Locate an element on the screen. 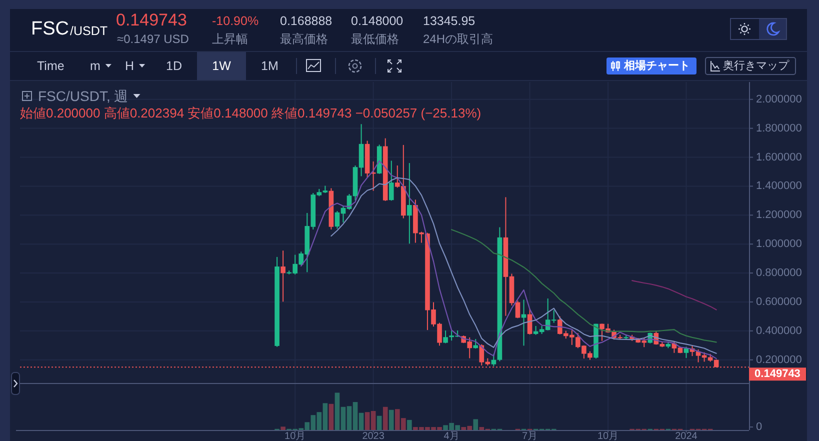  button-primary: 相場チャート is located at coordinates (651, 66).